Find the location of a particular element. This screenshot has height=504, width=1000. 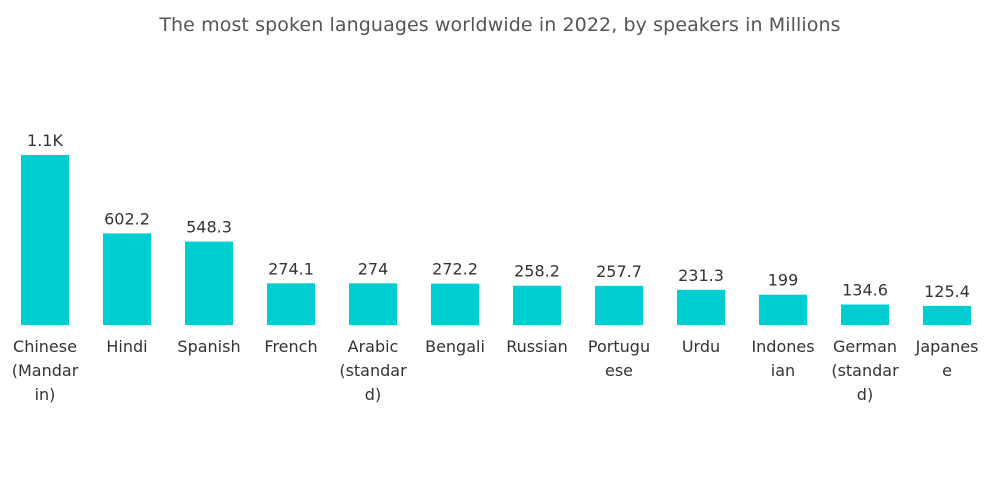

data-label-french: 274.1 is located at coordinates (291, 268).